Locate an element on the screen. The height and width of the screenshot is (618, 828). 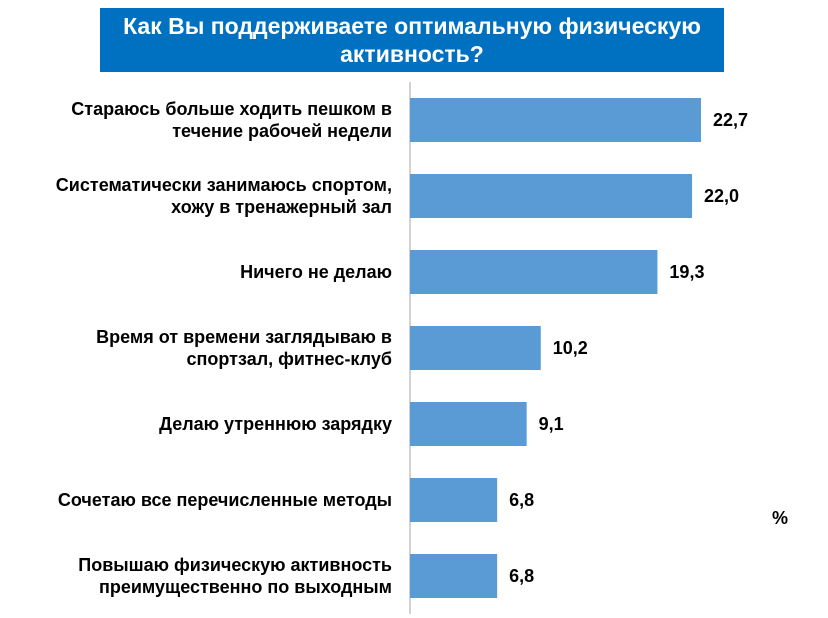
category-label: преимущественно по выходным is located at coordinates (245, 587).